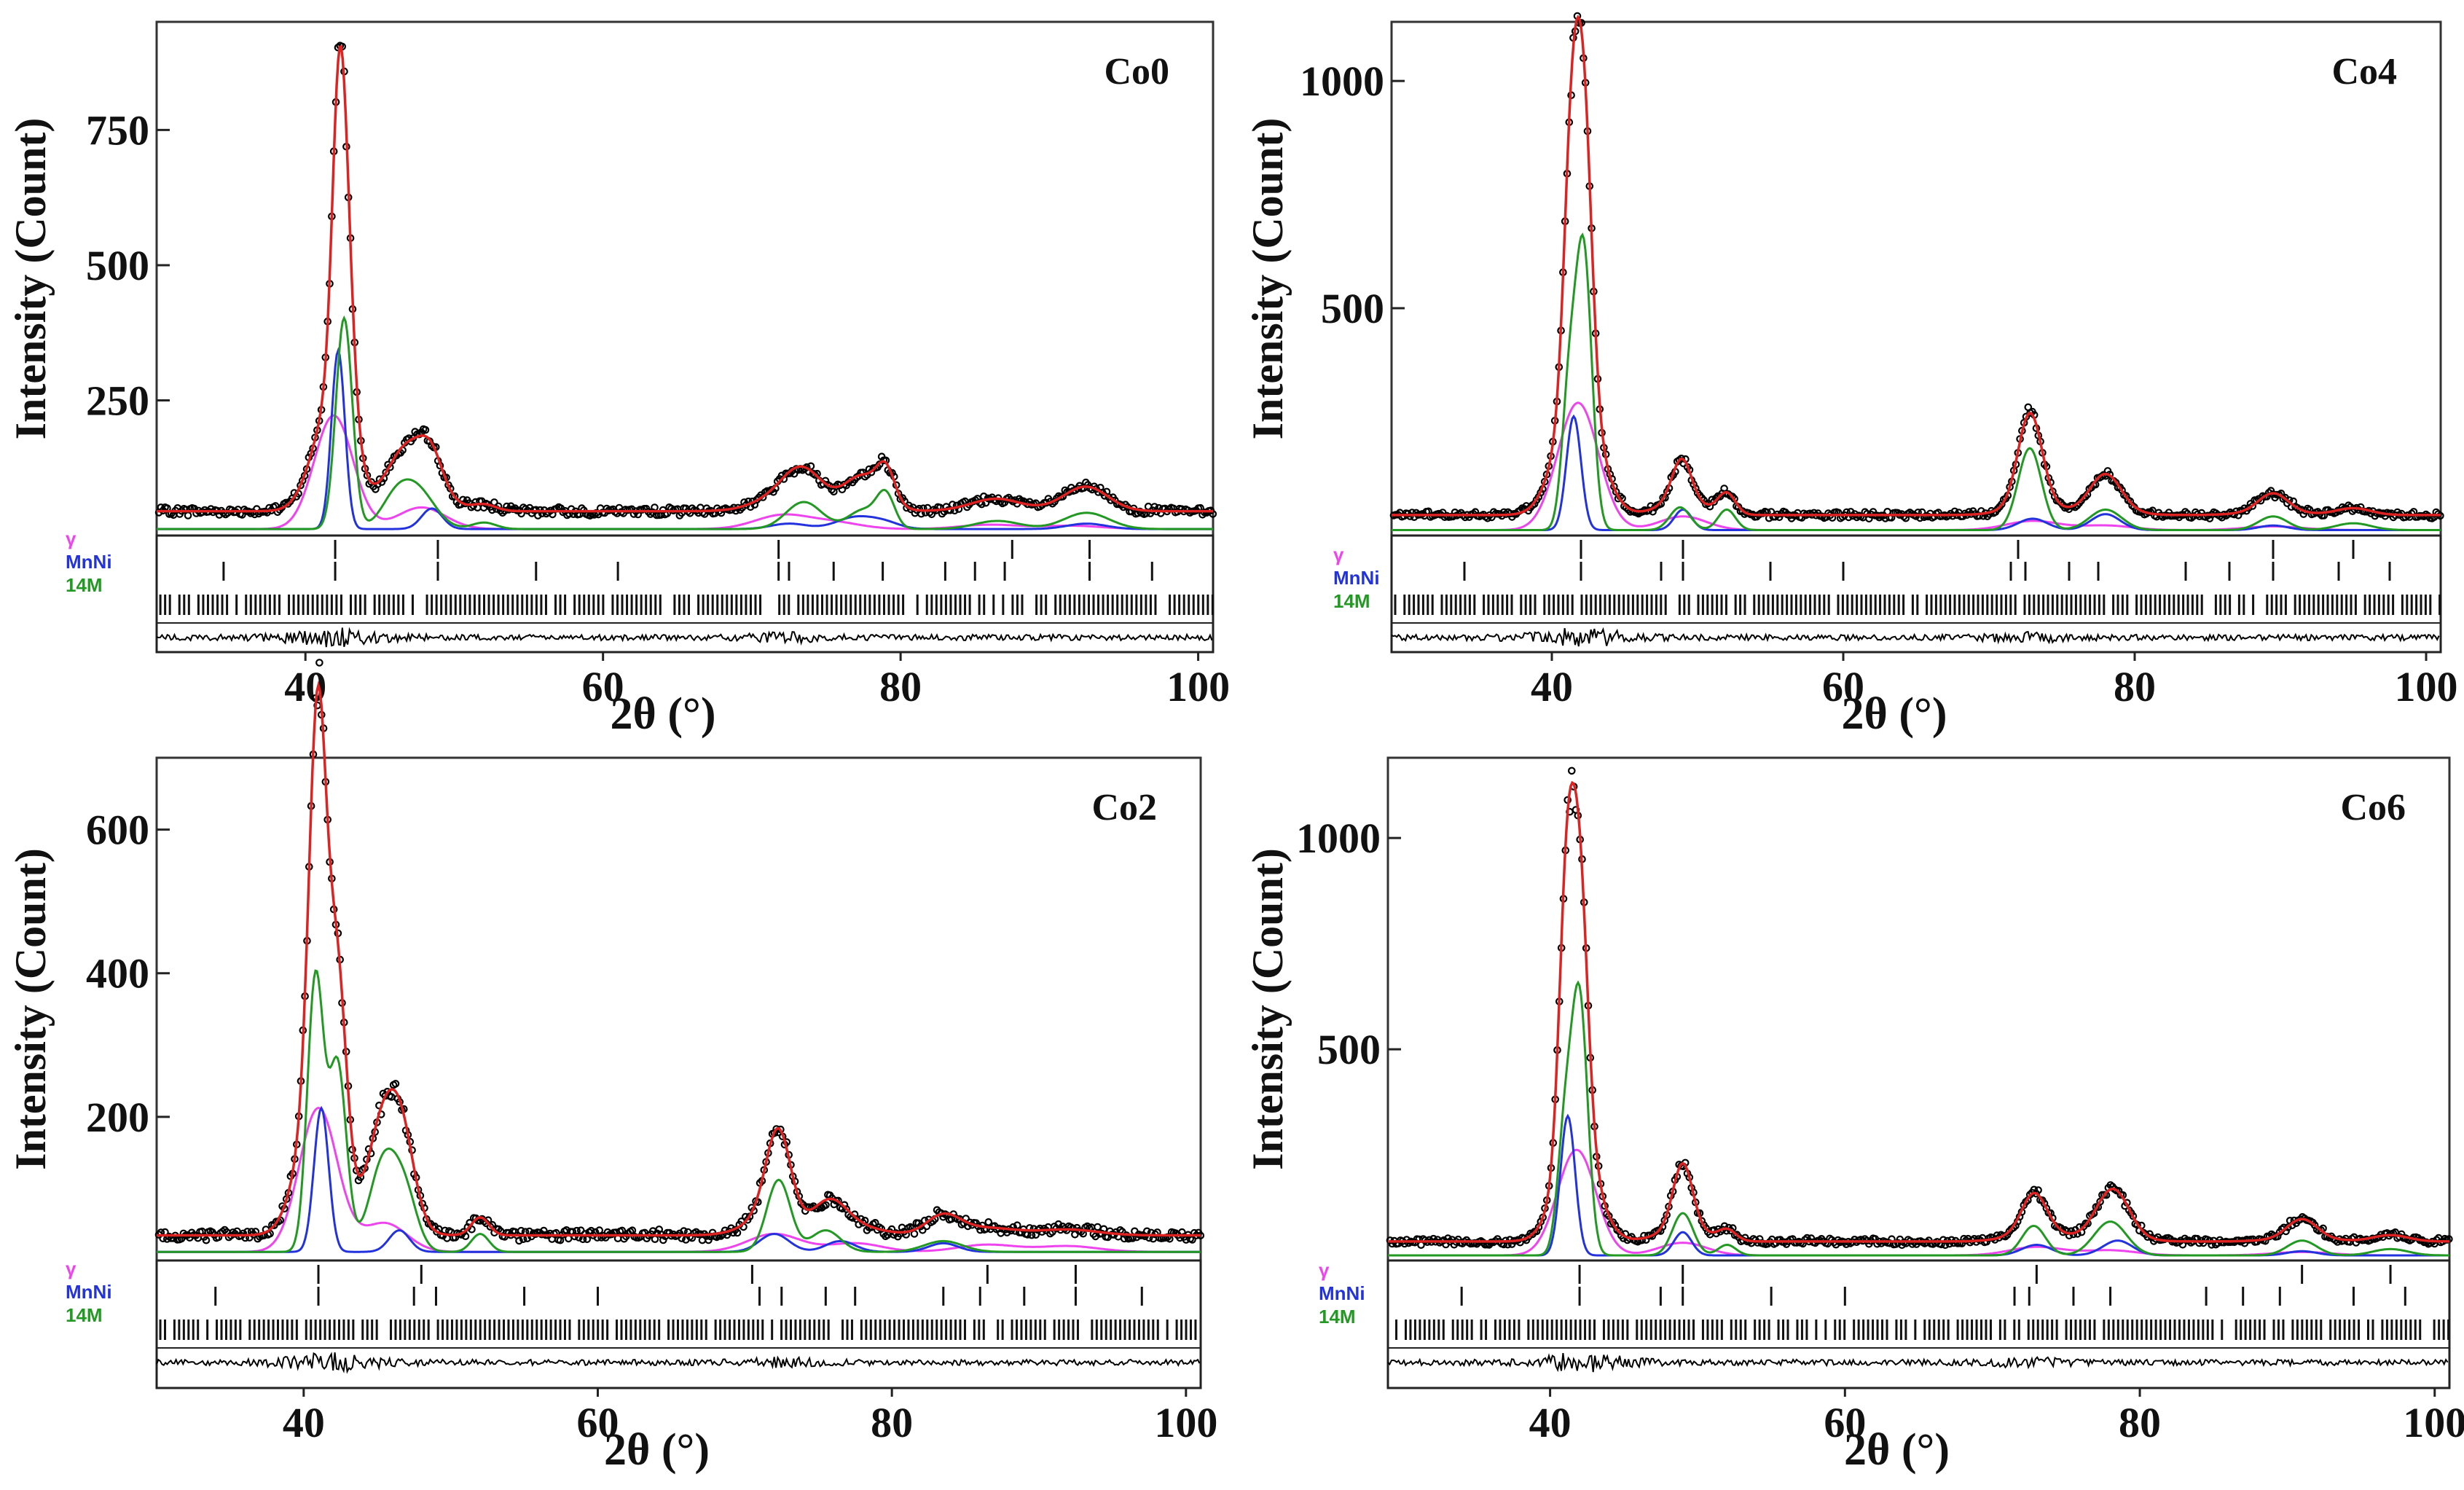 The height and width of the screenshot is (1490, 2464). What do you see at coordinates (1124, 808) in the screenshot?
I see `sample-label: Co2` at bounding box center [1124, 808].